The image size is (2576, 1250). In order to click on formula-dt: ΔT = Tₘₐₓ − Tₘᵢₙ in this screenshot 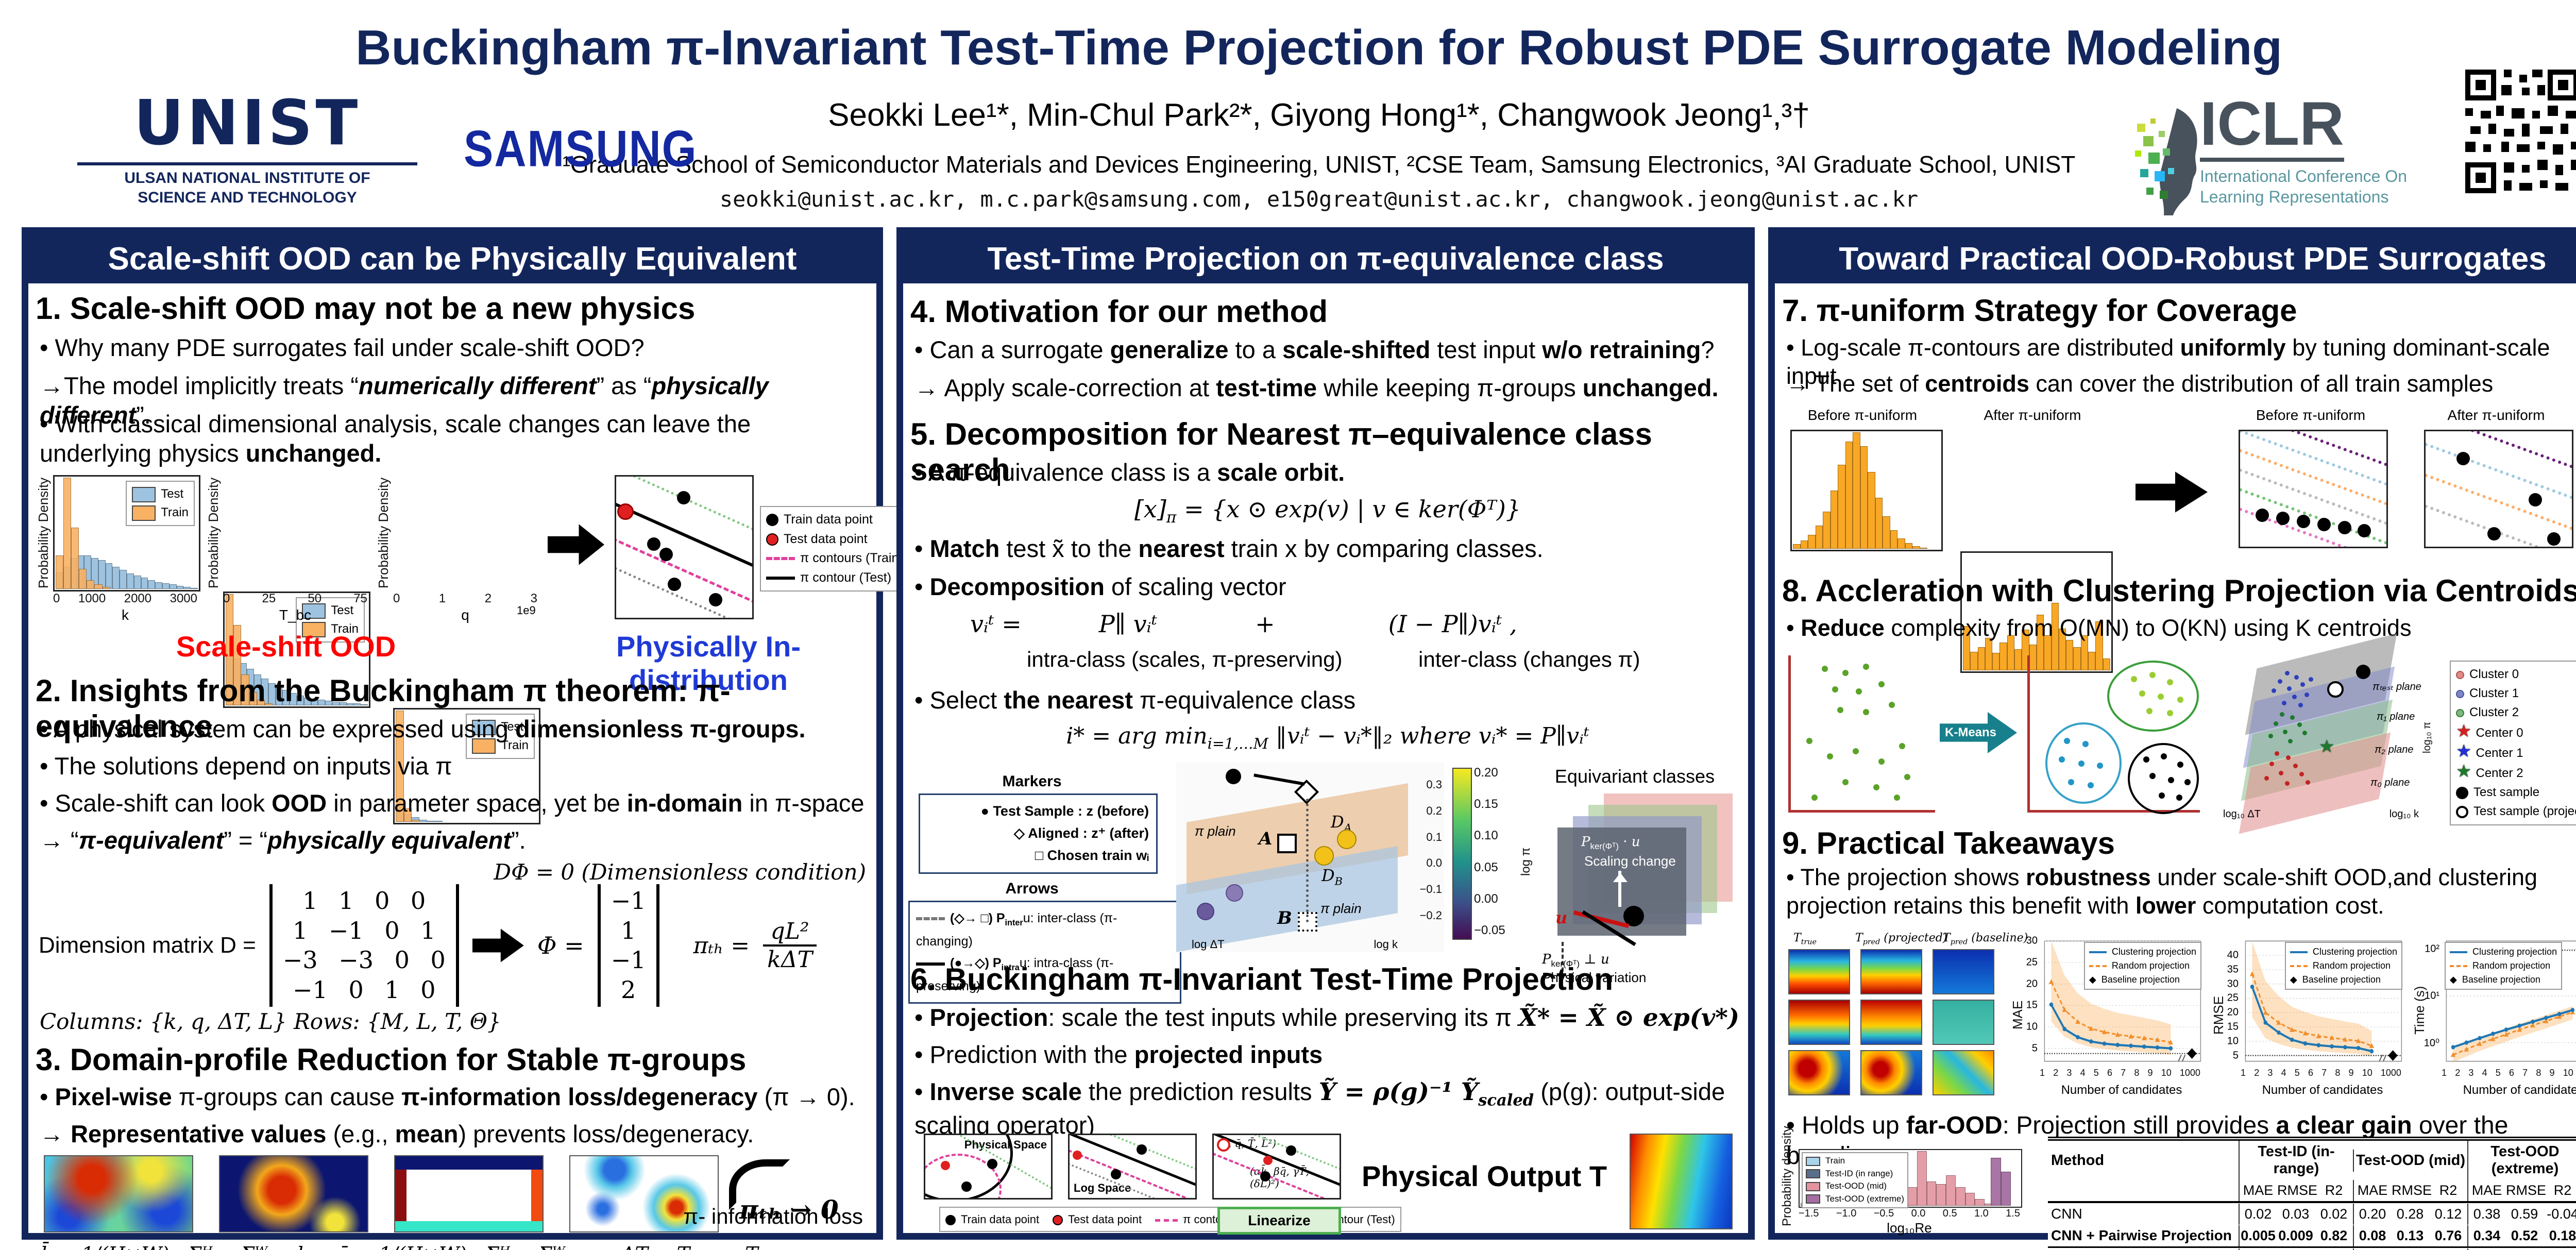, I will do `click(701, 1246)`.